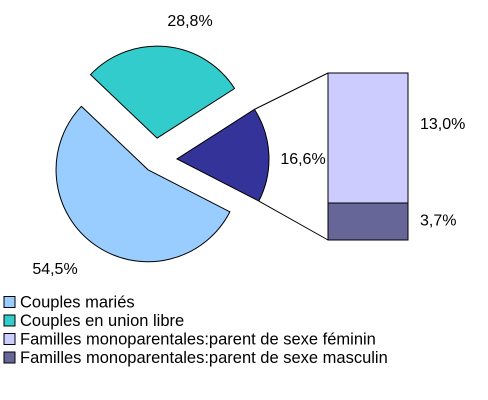 The image size is (488, 400). What do you see at coordinates (54, 269) in the screenshot?
I see `data-label: 54,5%` at bounding box center [54, 269].